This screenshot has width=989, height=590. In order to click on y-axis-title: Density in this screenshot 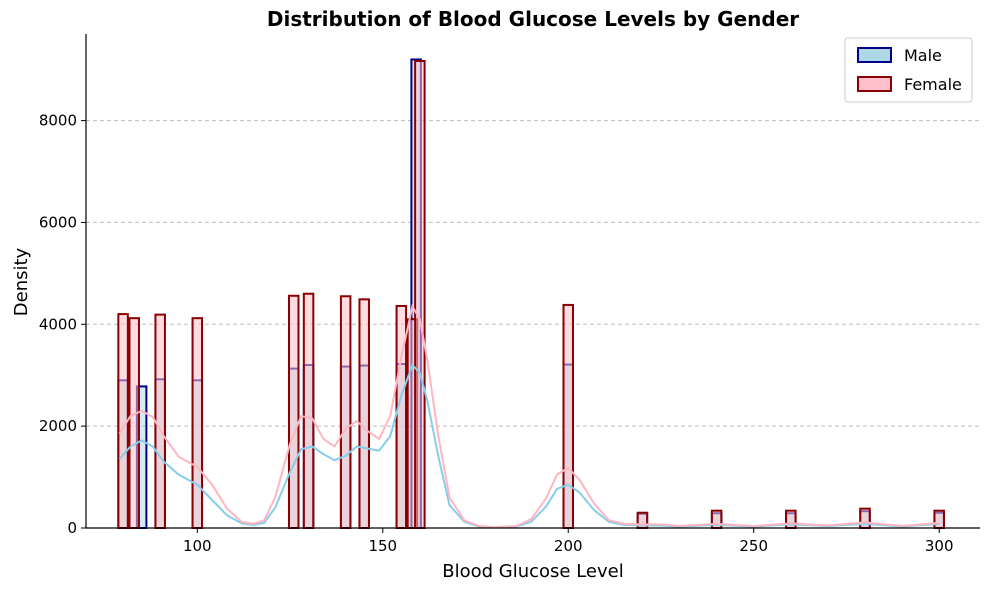, I will do `click(21, 281)`.